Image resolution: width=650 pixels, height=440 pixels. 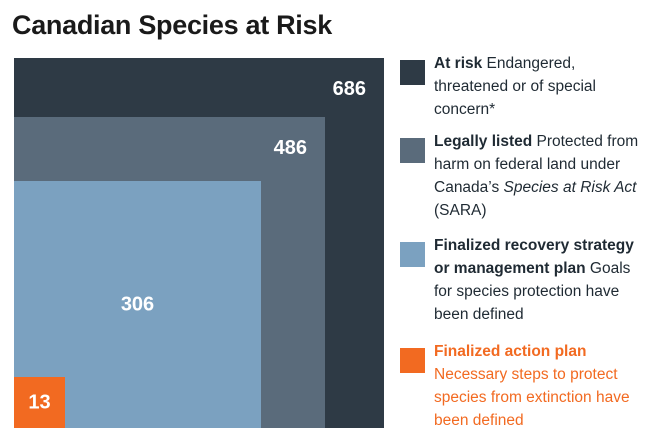 What do you see at coordinates (570, 187) in the screenshot?
I see `legend-desc-sara-italic: Species at Risk Act` at bounding box center [570, 187].